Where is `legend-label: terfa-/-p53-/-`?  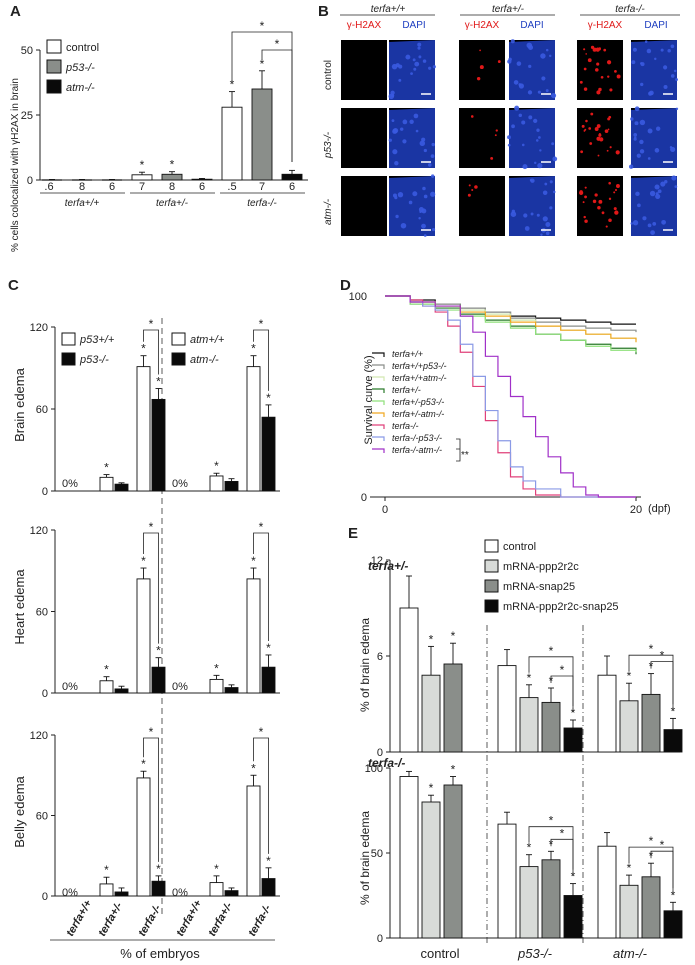
legend-label: terfa-/-p53-/- is located at coordinates (417, 438).